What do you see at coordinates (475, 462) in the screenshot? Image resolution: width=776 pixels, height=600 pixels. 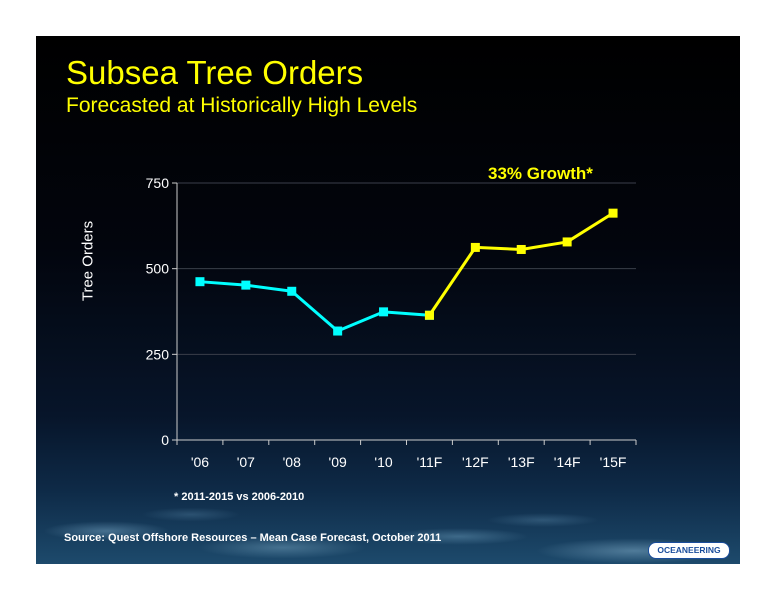 I see `x-tick-label-6: '12F` at bounding box center [475, 462].